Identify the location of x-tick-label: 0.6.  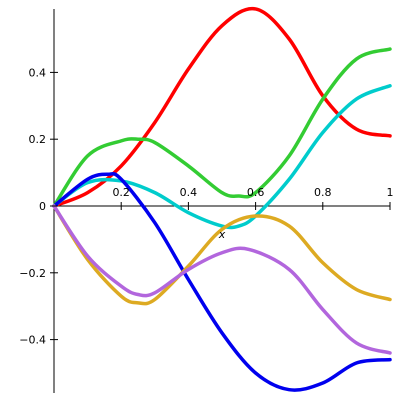
(256, 192).